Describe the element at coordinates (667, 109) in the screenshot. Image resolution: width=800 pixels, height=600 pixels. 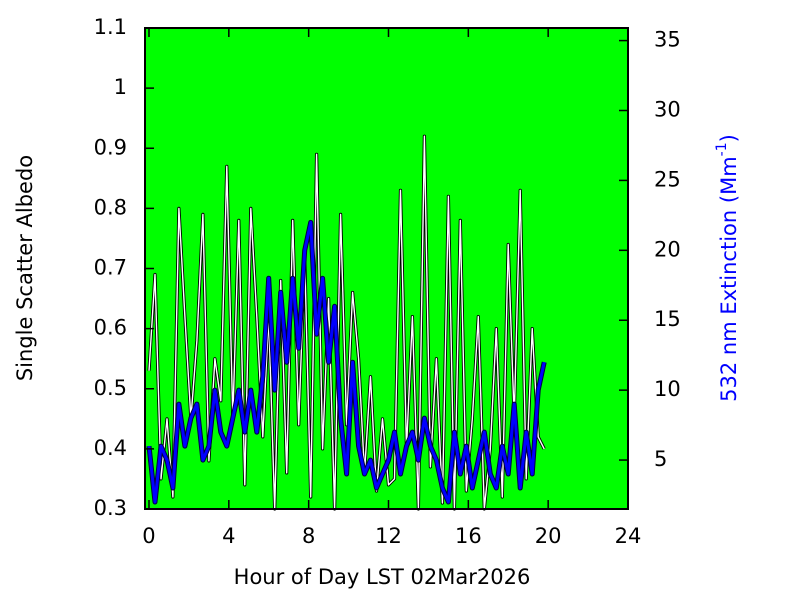
I see `y2-tick-label: 30` at that location.